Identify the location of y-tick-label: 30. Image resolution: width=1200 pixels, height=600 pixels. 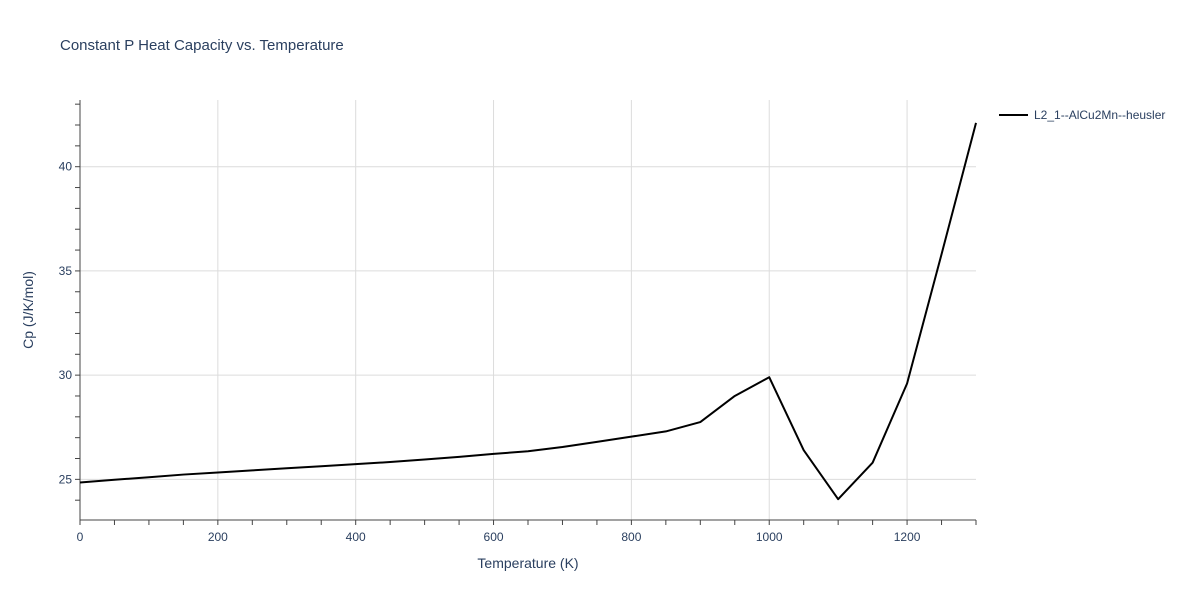
(66, 375).